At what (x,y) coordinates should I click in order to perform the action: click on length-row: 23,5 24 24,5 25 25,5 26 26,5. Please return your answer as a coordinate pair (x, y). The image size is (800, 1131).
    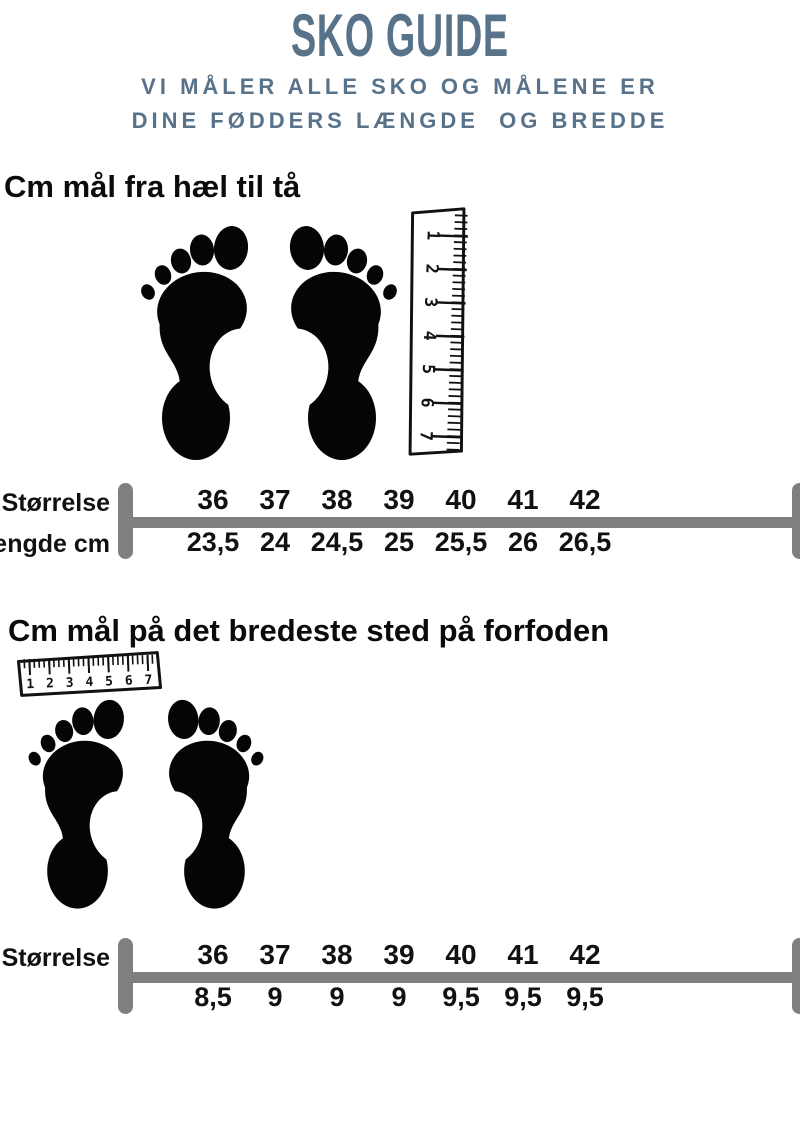
    Looking at the image, I should click on (399, 542).